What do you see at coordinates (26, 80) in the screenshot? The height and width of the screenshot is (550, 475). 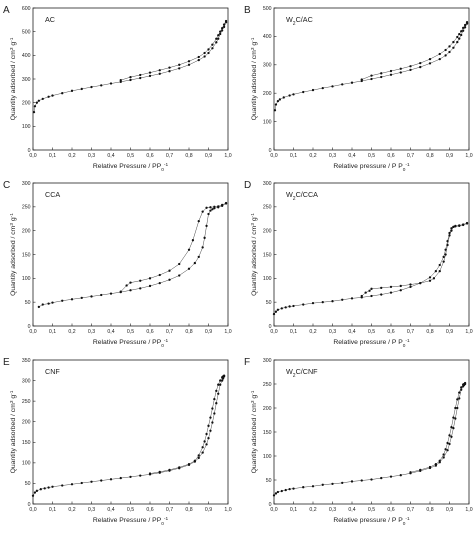 I see `y-tick-label: 300` at bounding box center [26, 80].